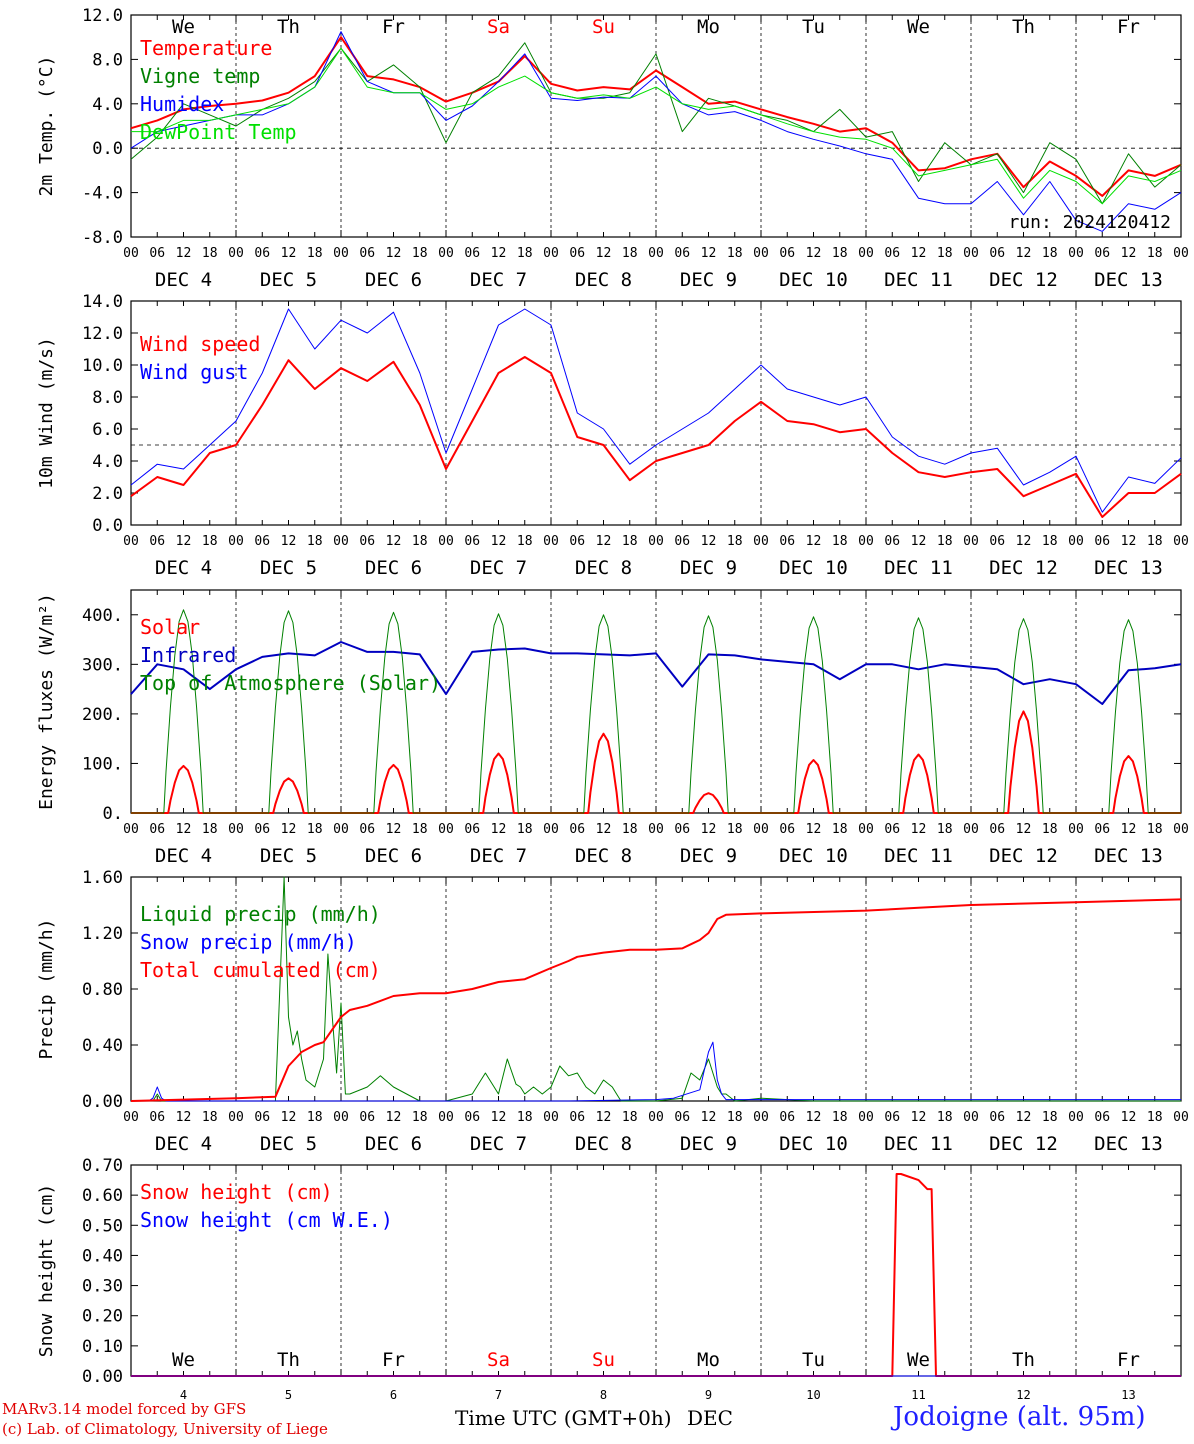  What do you see at coordinates (603, 856) in the screenshot?
I see `date-label: DEC 8` at bounding box center [603, 856].